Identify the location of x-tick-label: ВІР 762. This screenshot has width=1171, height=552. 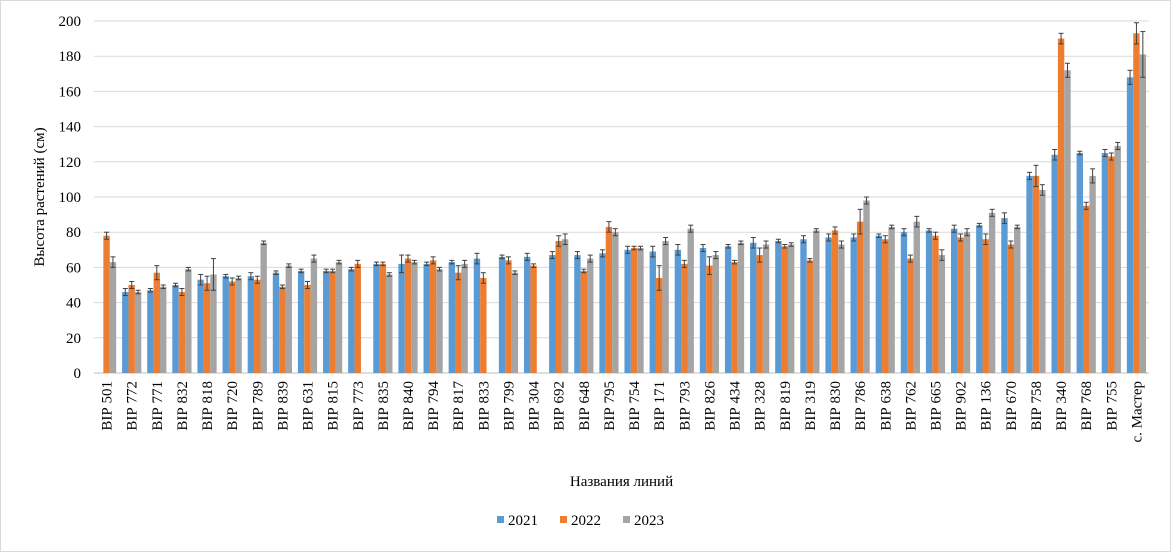
(911, 406).